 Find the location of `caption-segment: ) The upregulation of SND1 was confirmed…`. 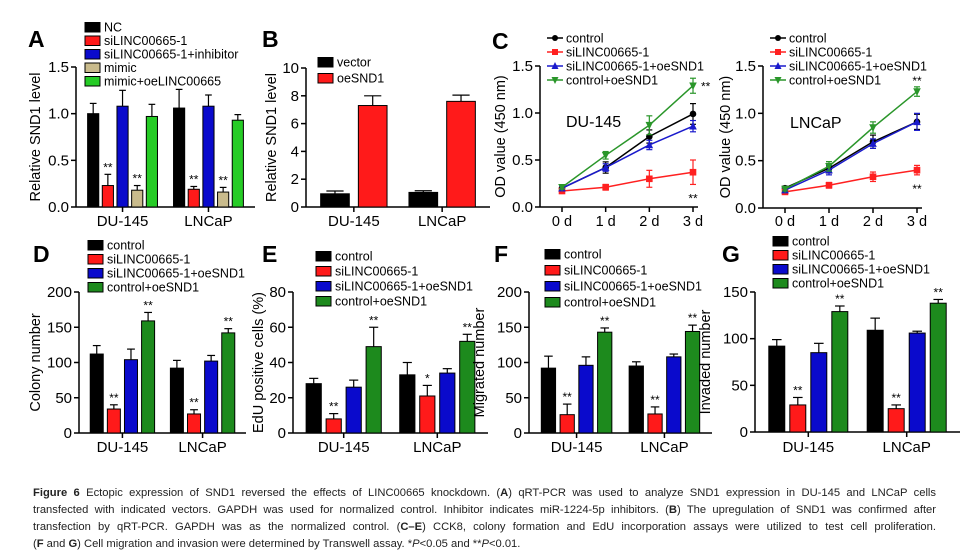

caption-segment: ) The upregulation of SND1 was confirmed… is located at coordinates (806, 510).